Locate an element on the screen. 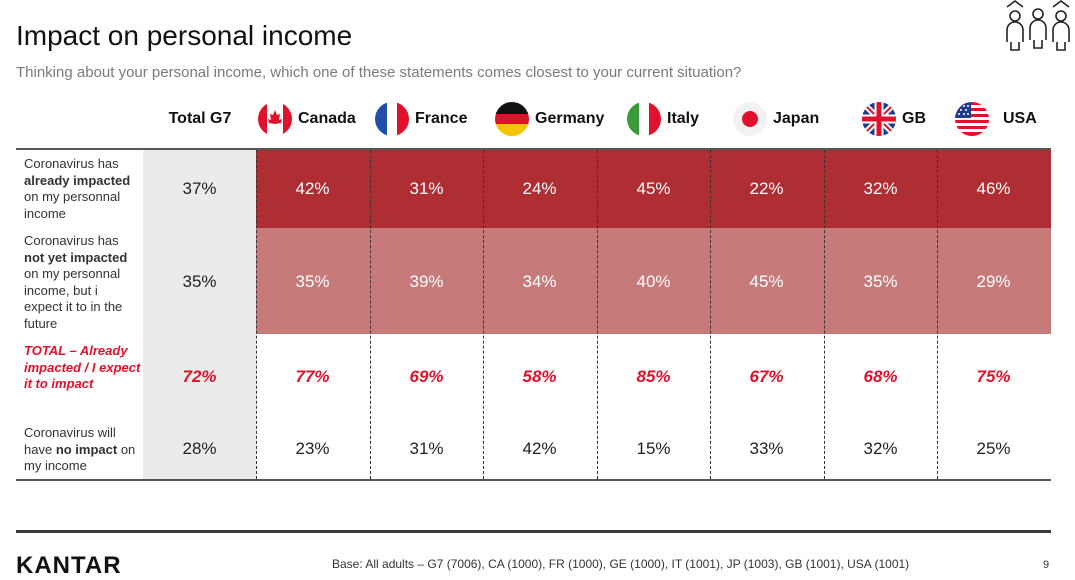 This screenshot has height=580, width=1075. not-yet-impacted-band is located at coordinates (653, 281).